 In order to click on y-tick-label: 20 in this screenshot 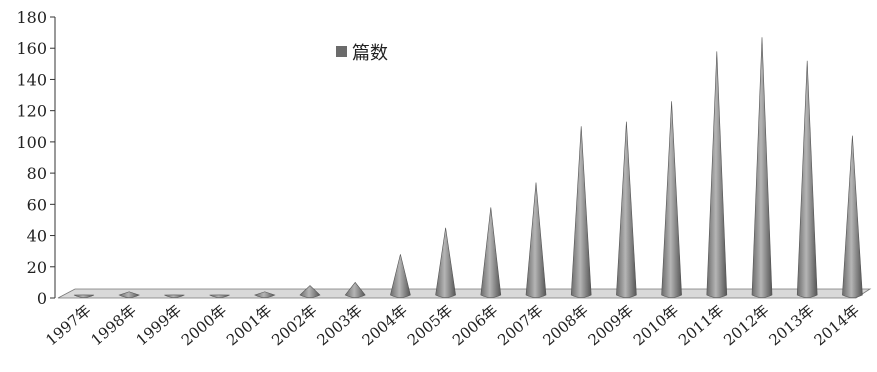, I will do `click(37, 267)`.